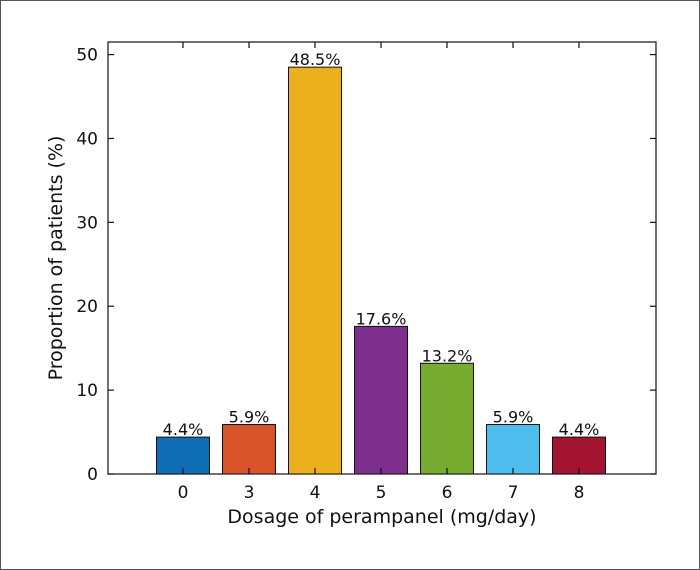 The image size is (700, 570). What do you see at coordinates (87, 139) in the screenshot?
I see `y-tick-label: 40` at bounding box center [87, 139].